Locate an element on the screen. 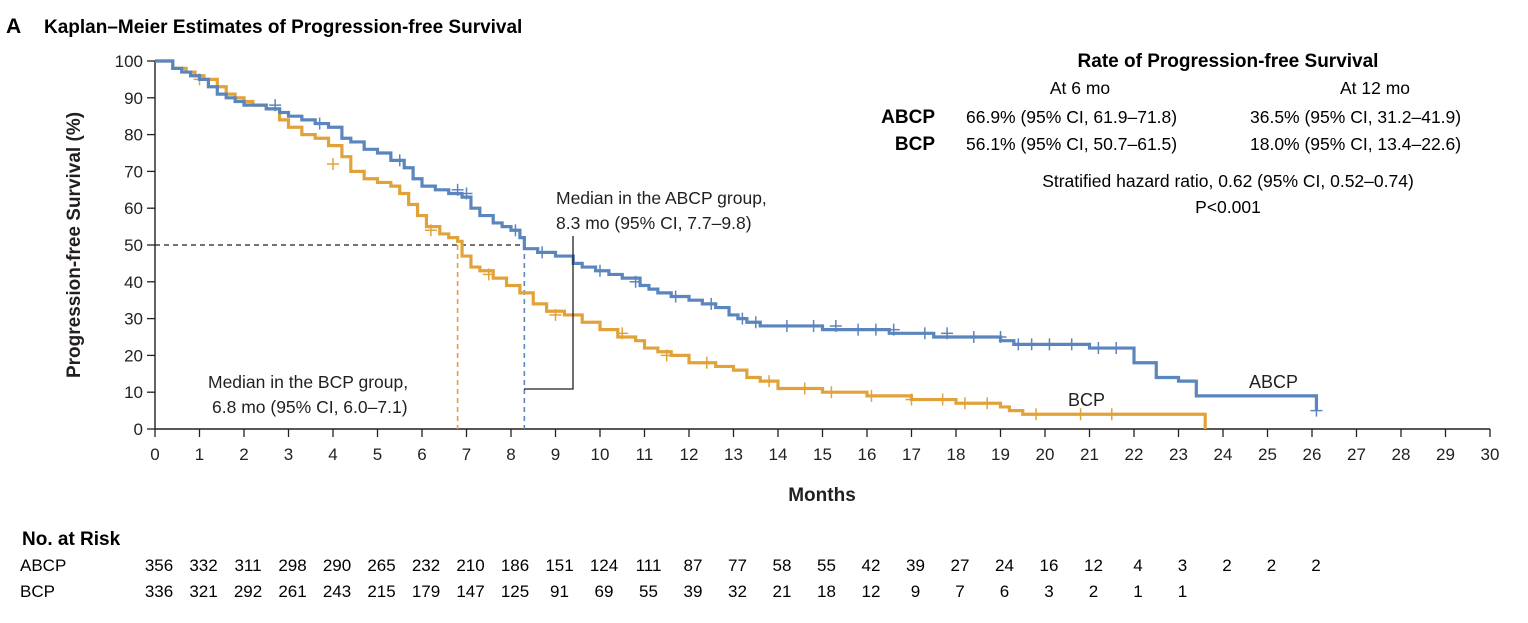 The width and height of the screenshot is (1528, 623). risk-value-bcp: 2 is located at coordinates (1093, 591).